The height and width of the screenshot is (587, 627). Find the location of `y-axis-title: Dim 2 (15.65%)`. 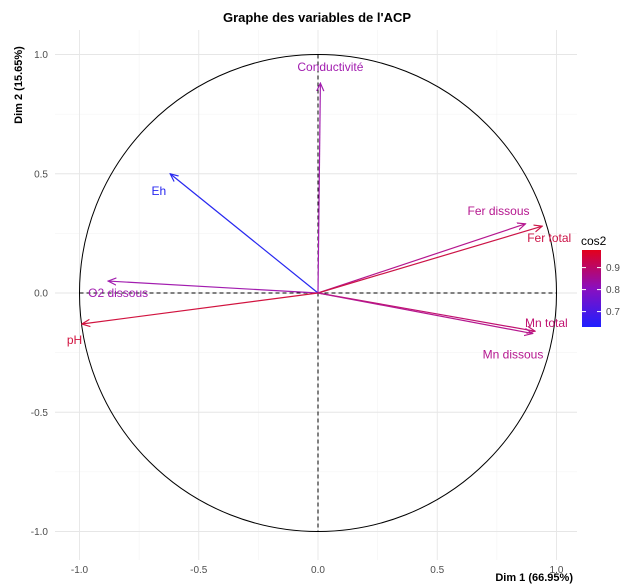

y-axis-title: Dim 2 (15.65%) is located at coordinates (19, 85).